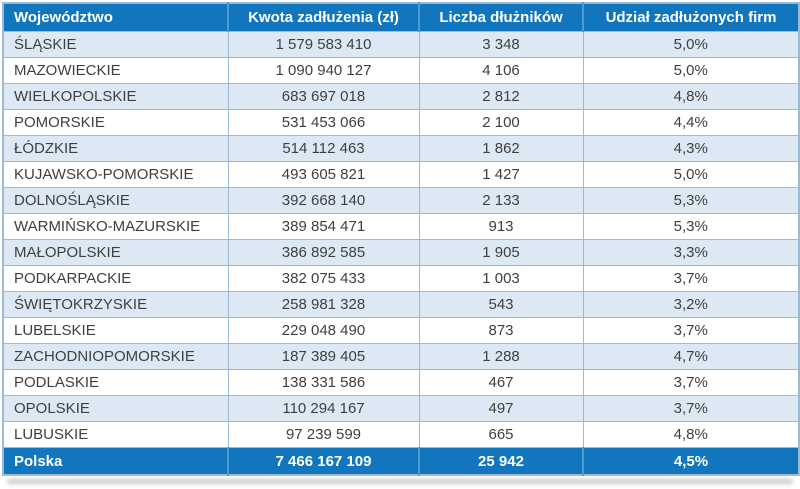 Image resolution: width=800 pixels, height=489 pixels. Describe the element at coordinates (115, 278) in the screenshot. I see `table-cell: PODKARPACKIE` at that location.